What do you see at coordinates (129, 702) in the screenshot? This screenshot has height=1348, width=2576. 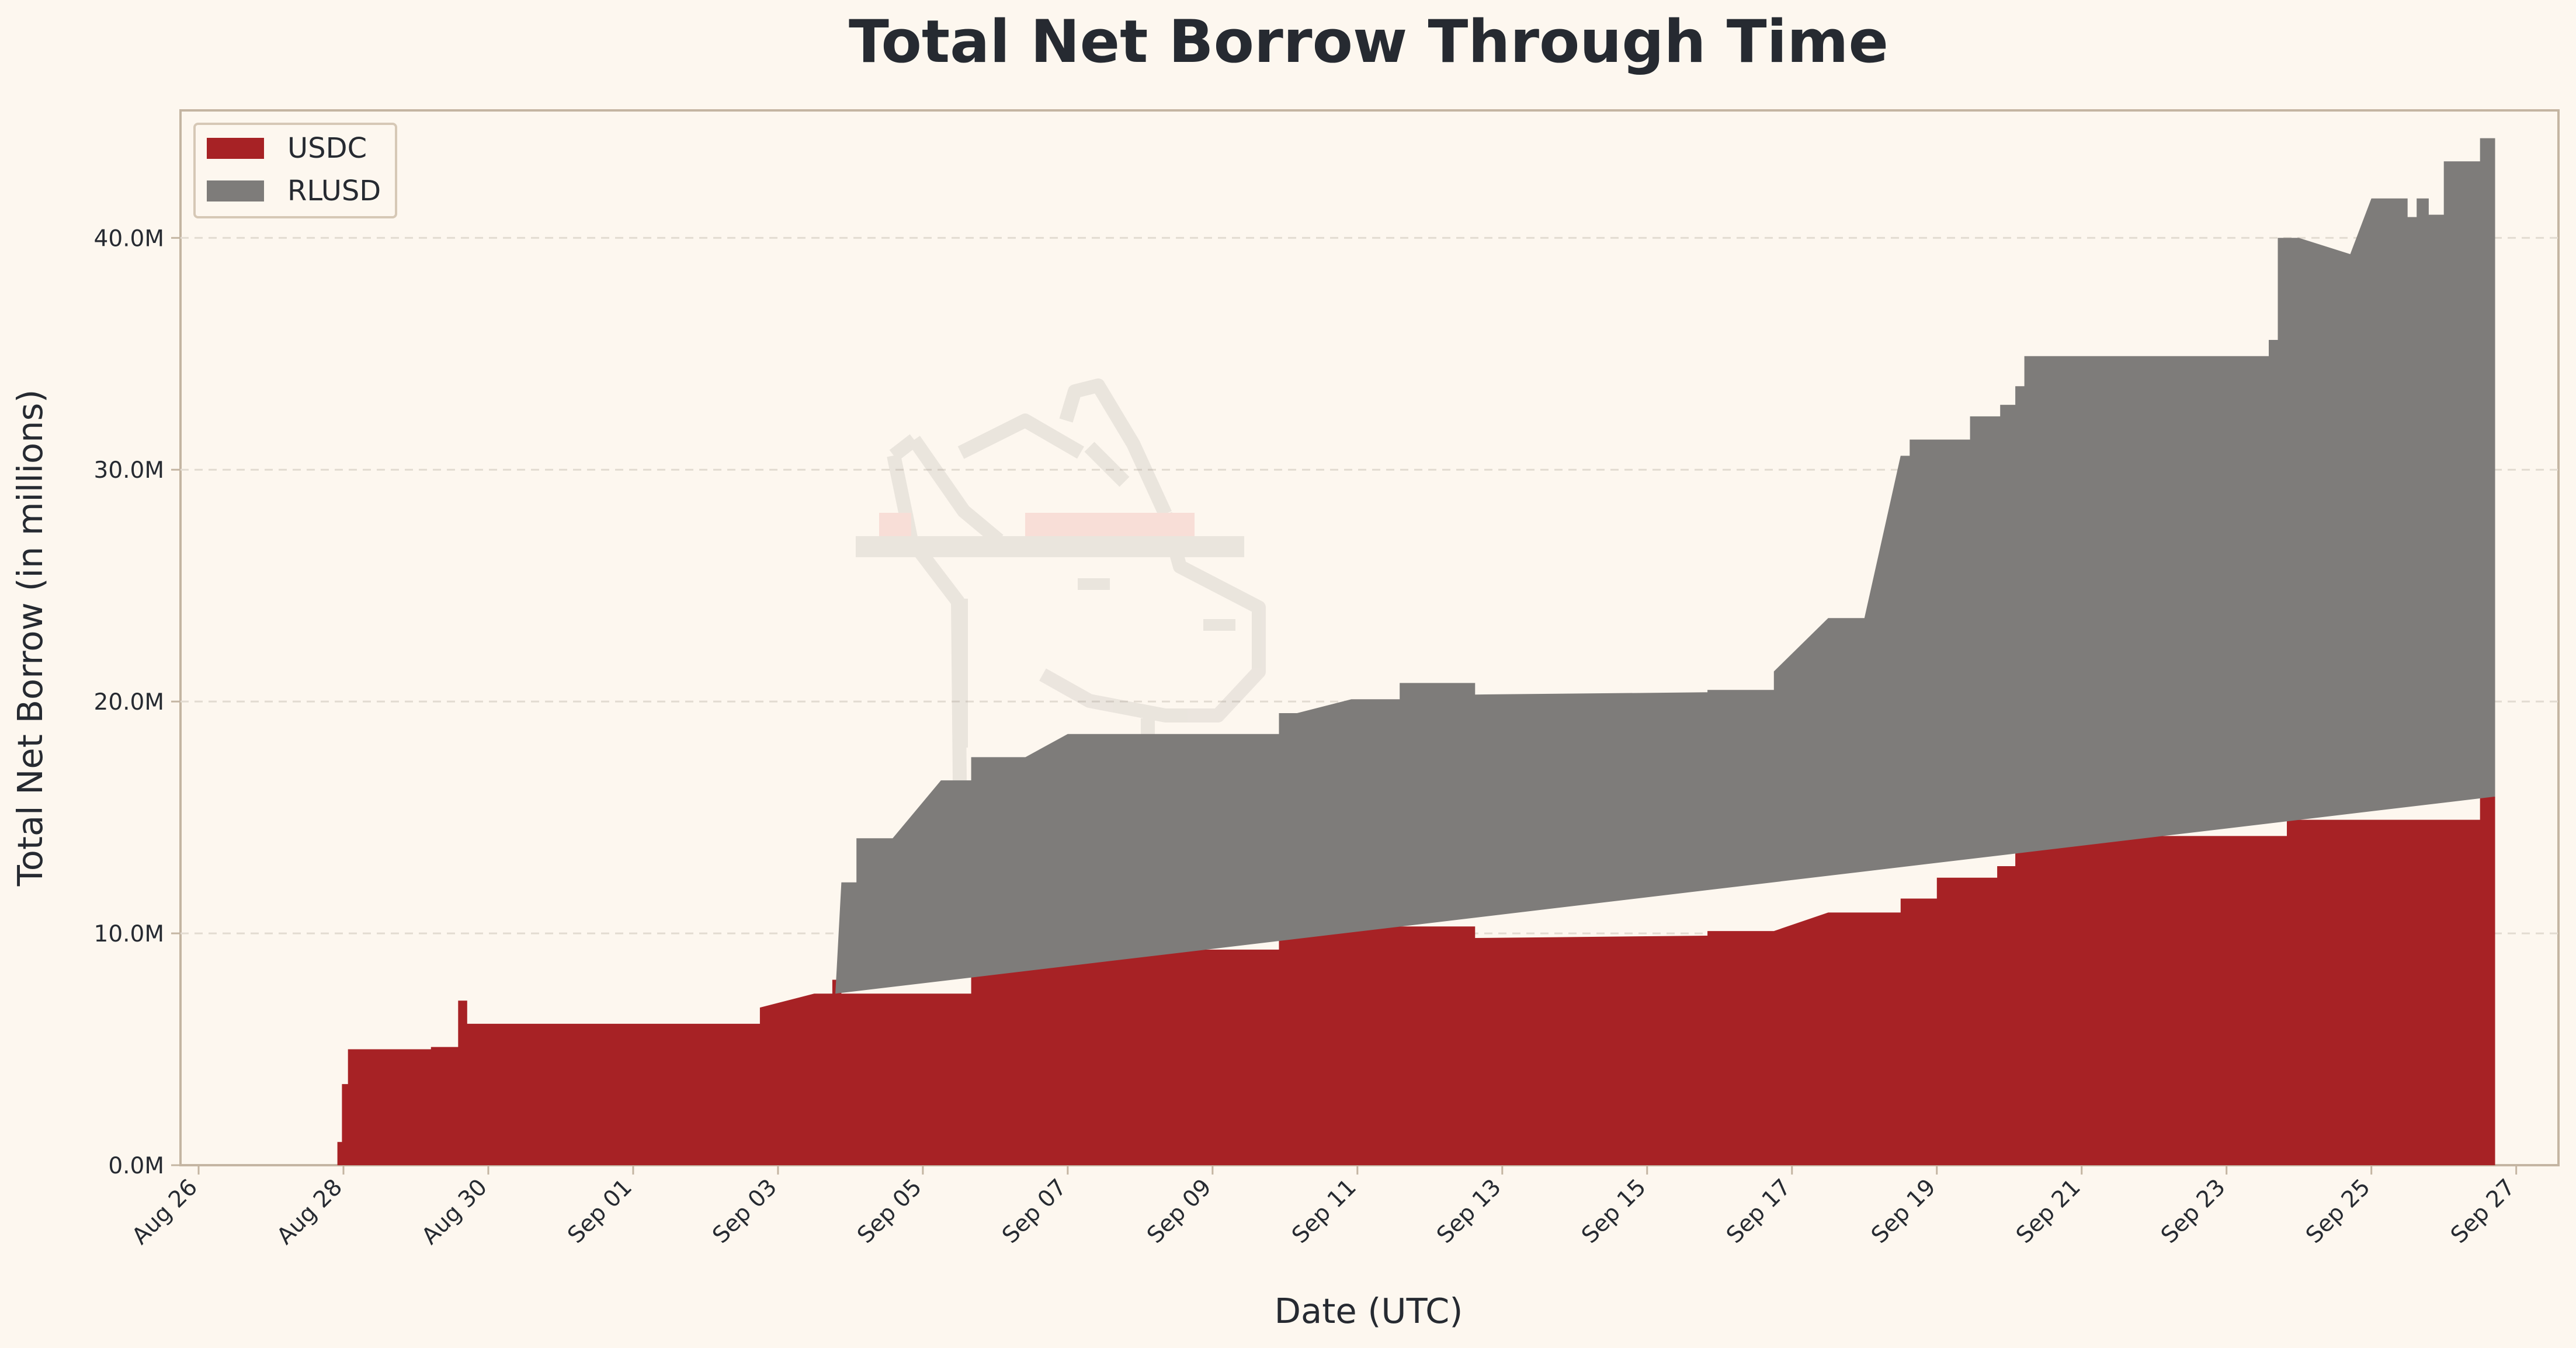 I see `y-tick-label-2: 20.0M` at bounding box center [129, 702].